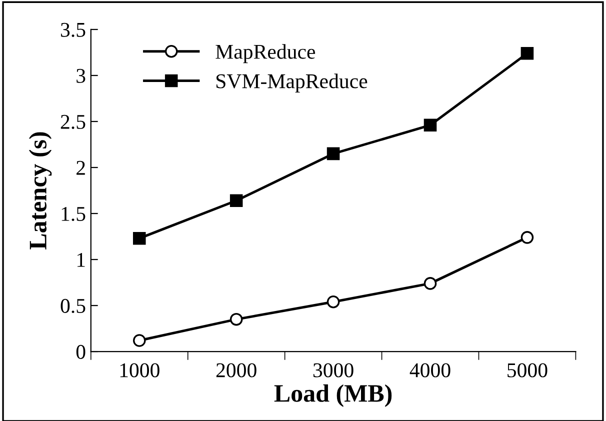  Describe the element at coordinates (73, 306) in the screenshot. I see `y-tick-label: 0.5` at that location.